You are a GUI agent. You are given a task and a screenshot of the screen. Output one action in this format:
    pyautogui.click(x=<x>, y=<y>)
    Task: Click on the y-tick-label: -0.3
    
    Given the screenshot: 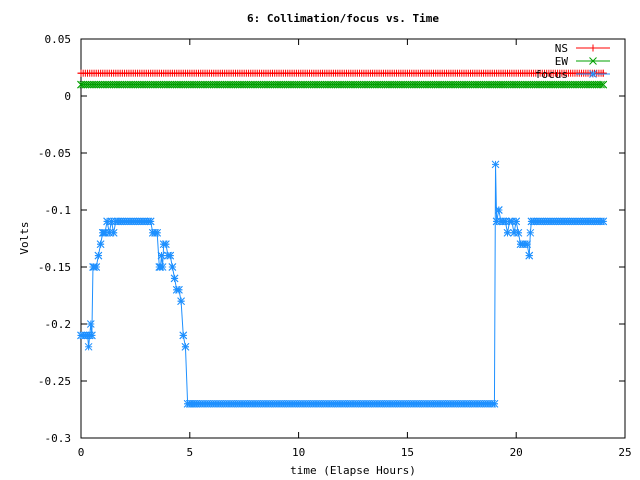 What is the action you would take?
    pyautogui.click(x=58, y=438)
    